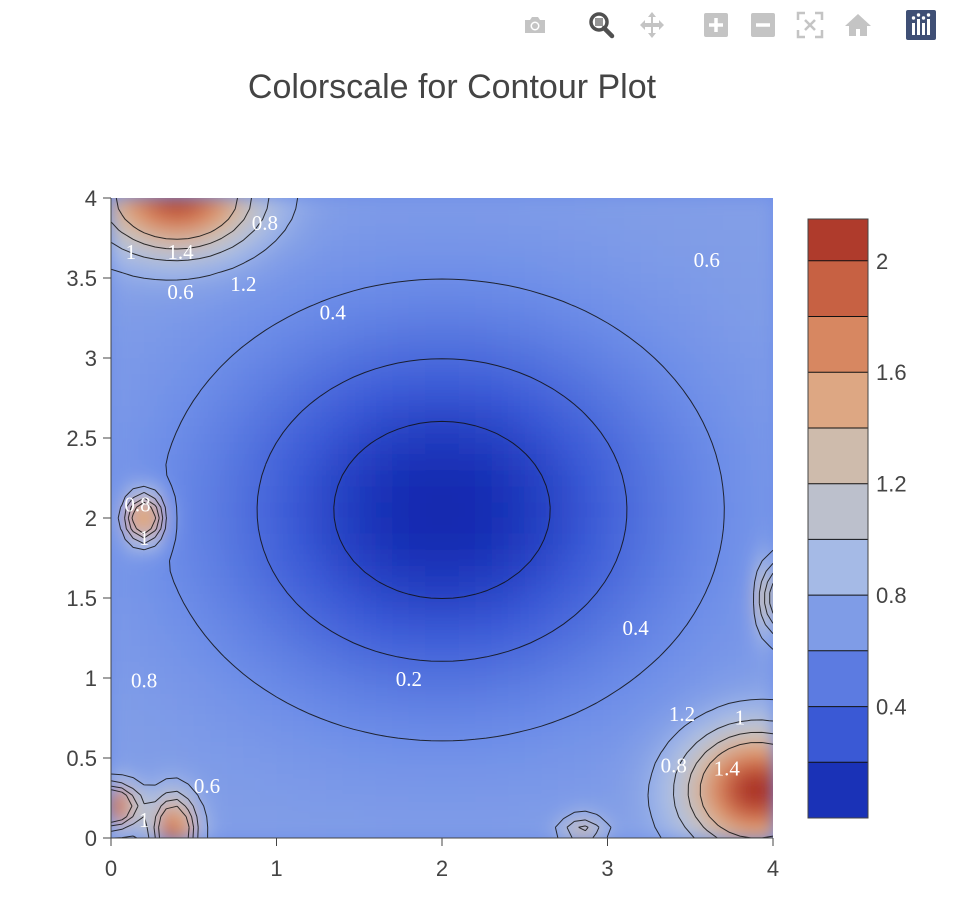 This screenshot has width=976, height=908. I want to click on zoom-out-icon, so click(763, 25).